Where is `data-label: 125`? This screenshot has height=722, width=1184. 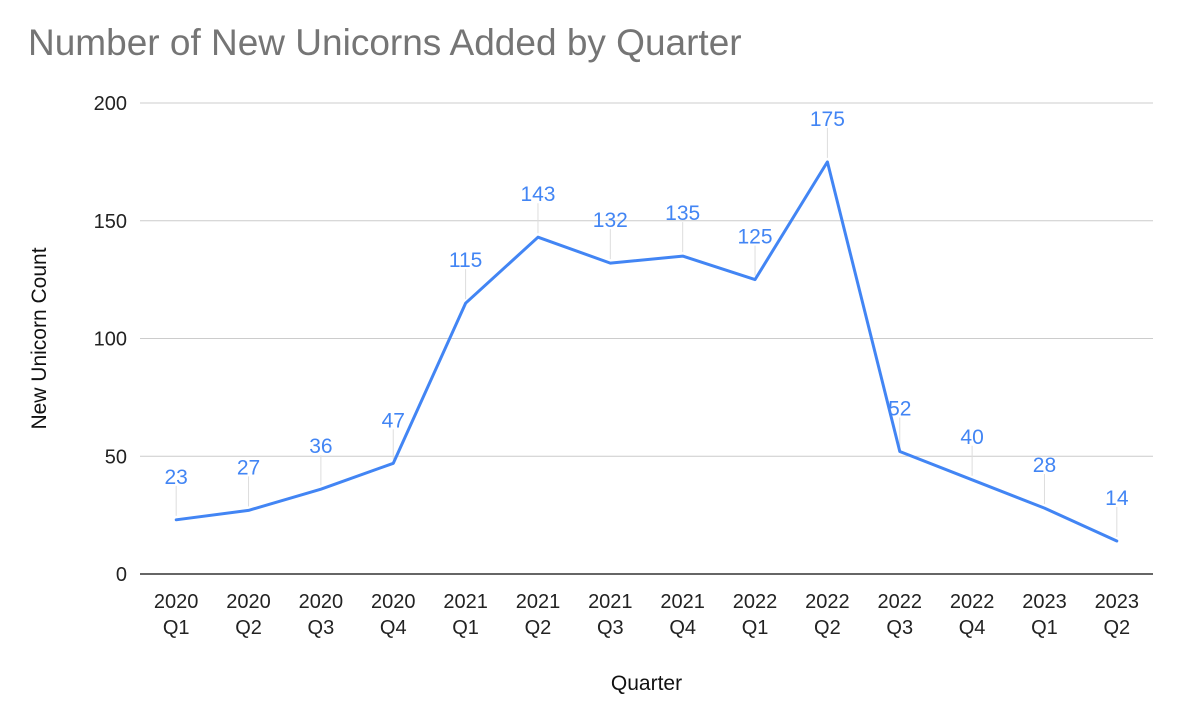 data-label: 125 is located at coordinates (755, 237).